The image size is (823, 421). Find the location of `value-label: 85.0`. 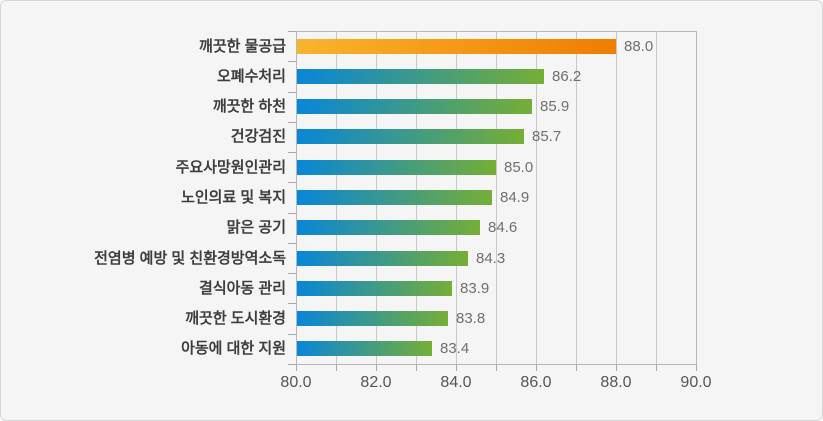

value-label: 85.0 is located at coordinates (519, 167).